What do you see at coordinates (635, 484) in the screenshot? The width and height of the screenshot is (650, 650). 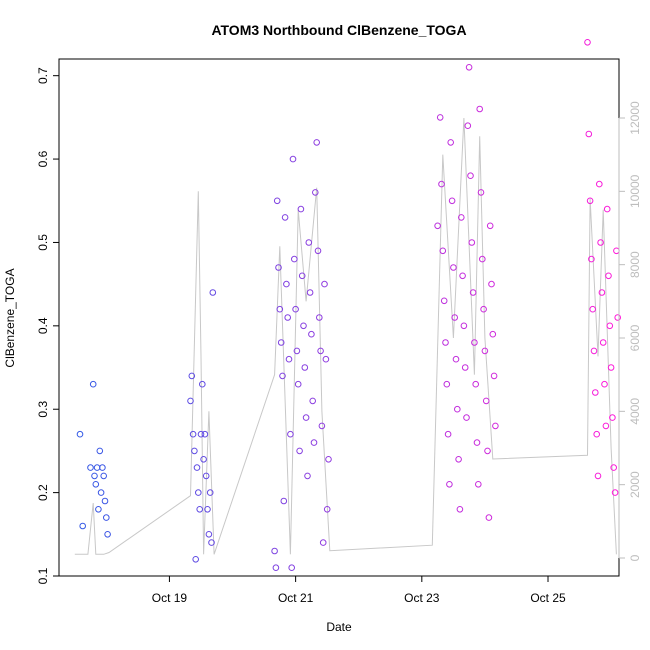 I see `y2-tick-label: 2000` at bounding box center [635, 484].